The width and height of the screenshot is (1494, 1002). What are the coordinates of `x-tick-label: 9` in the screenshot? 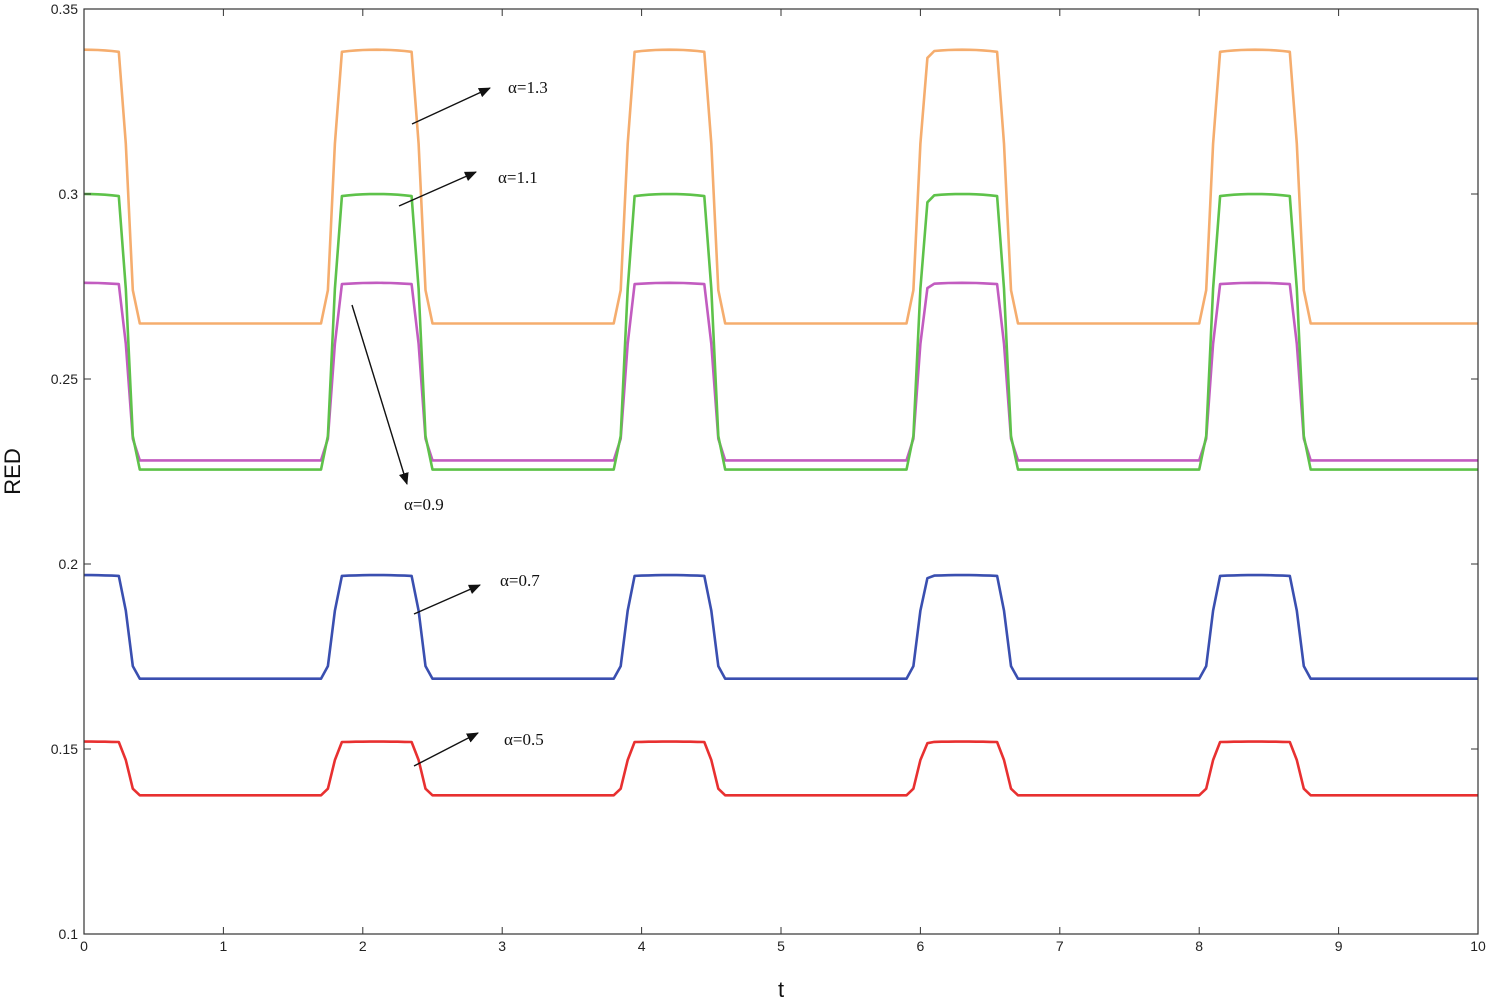 It's located at (1339, 946).